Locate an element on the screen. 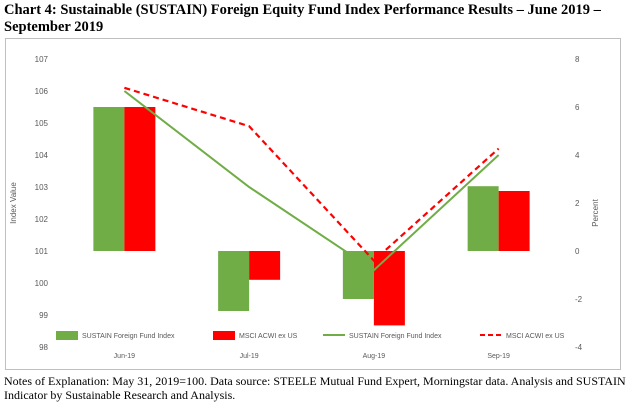  x-axis-tick-label: Aug-19 is located at coordinates (374, 356).